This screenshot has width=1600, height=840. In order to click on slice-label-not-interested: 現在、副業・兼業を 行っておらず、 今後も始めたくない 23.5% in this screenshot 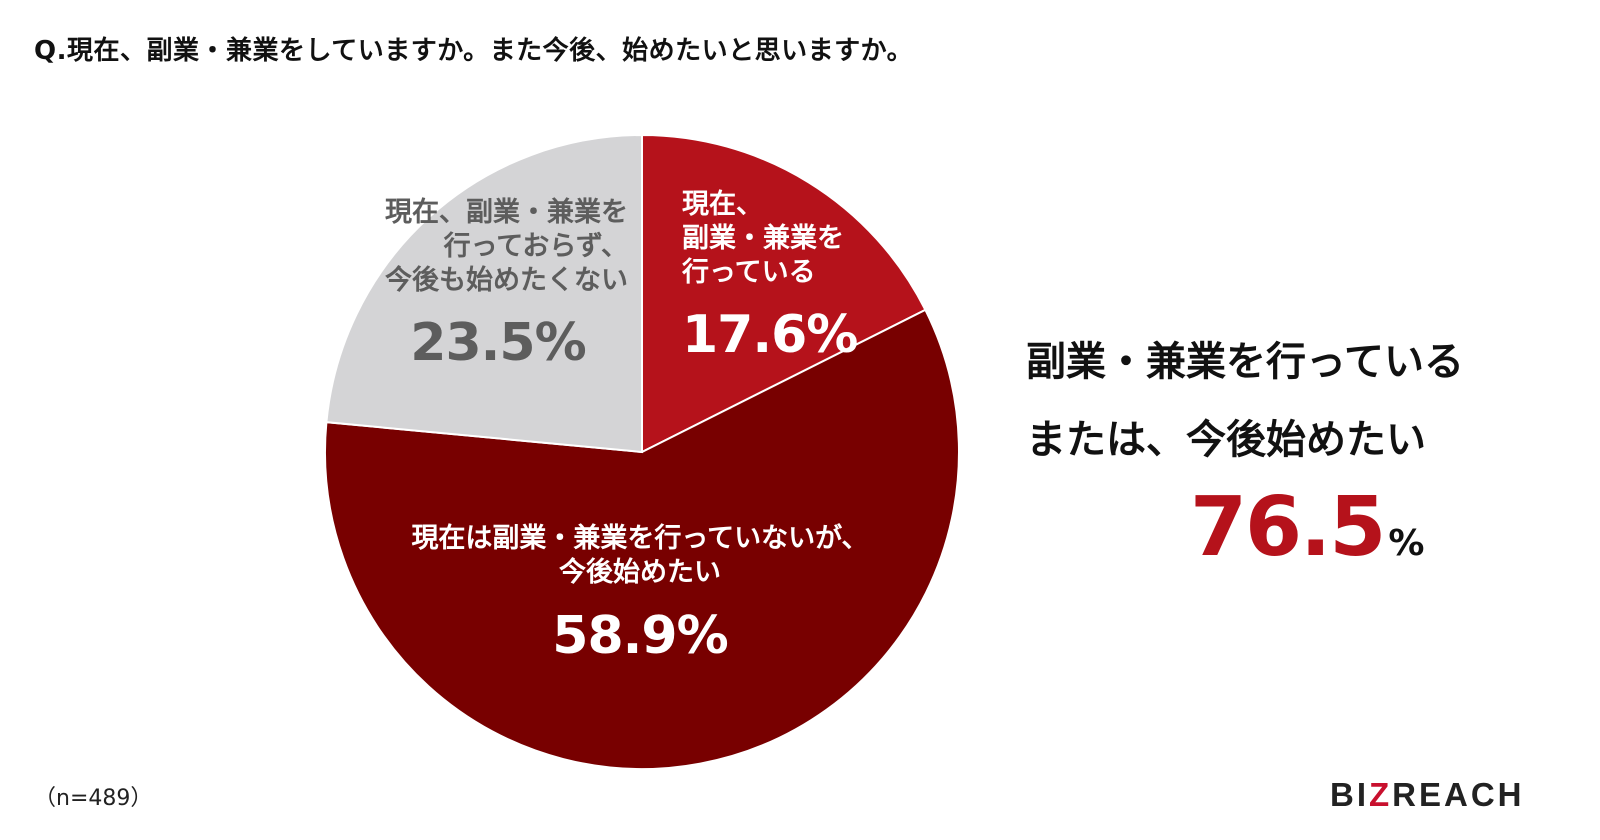, I will do `click(478, 286)`.